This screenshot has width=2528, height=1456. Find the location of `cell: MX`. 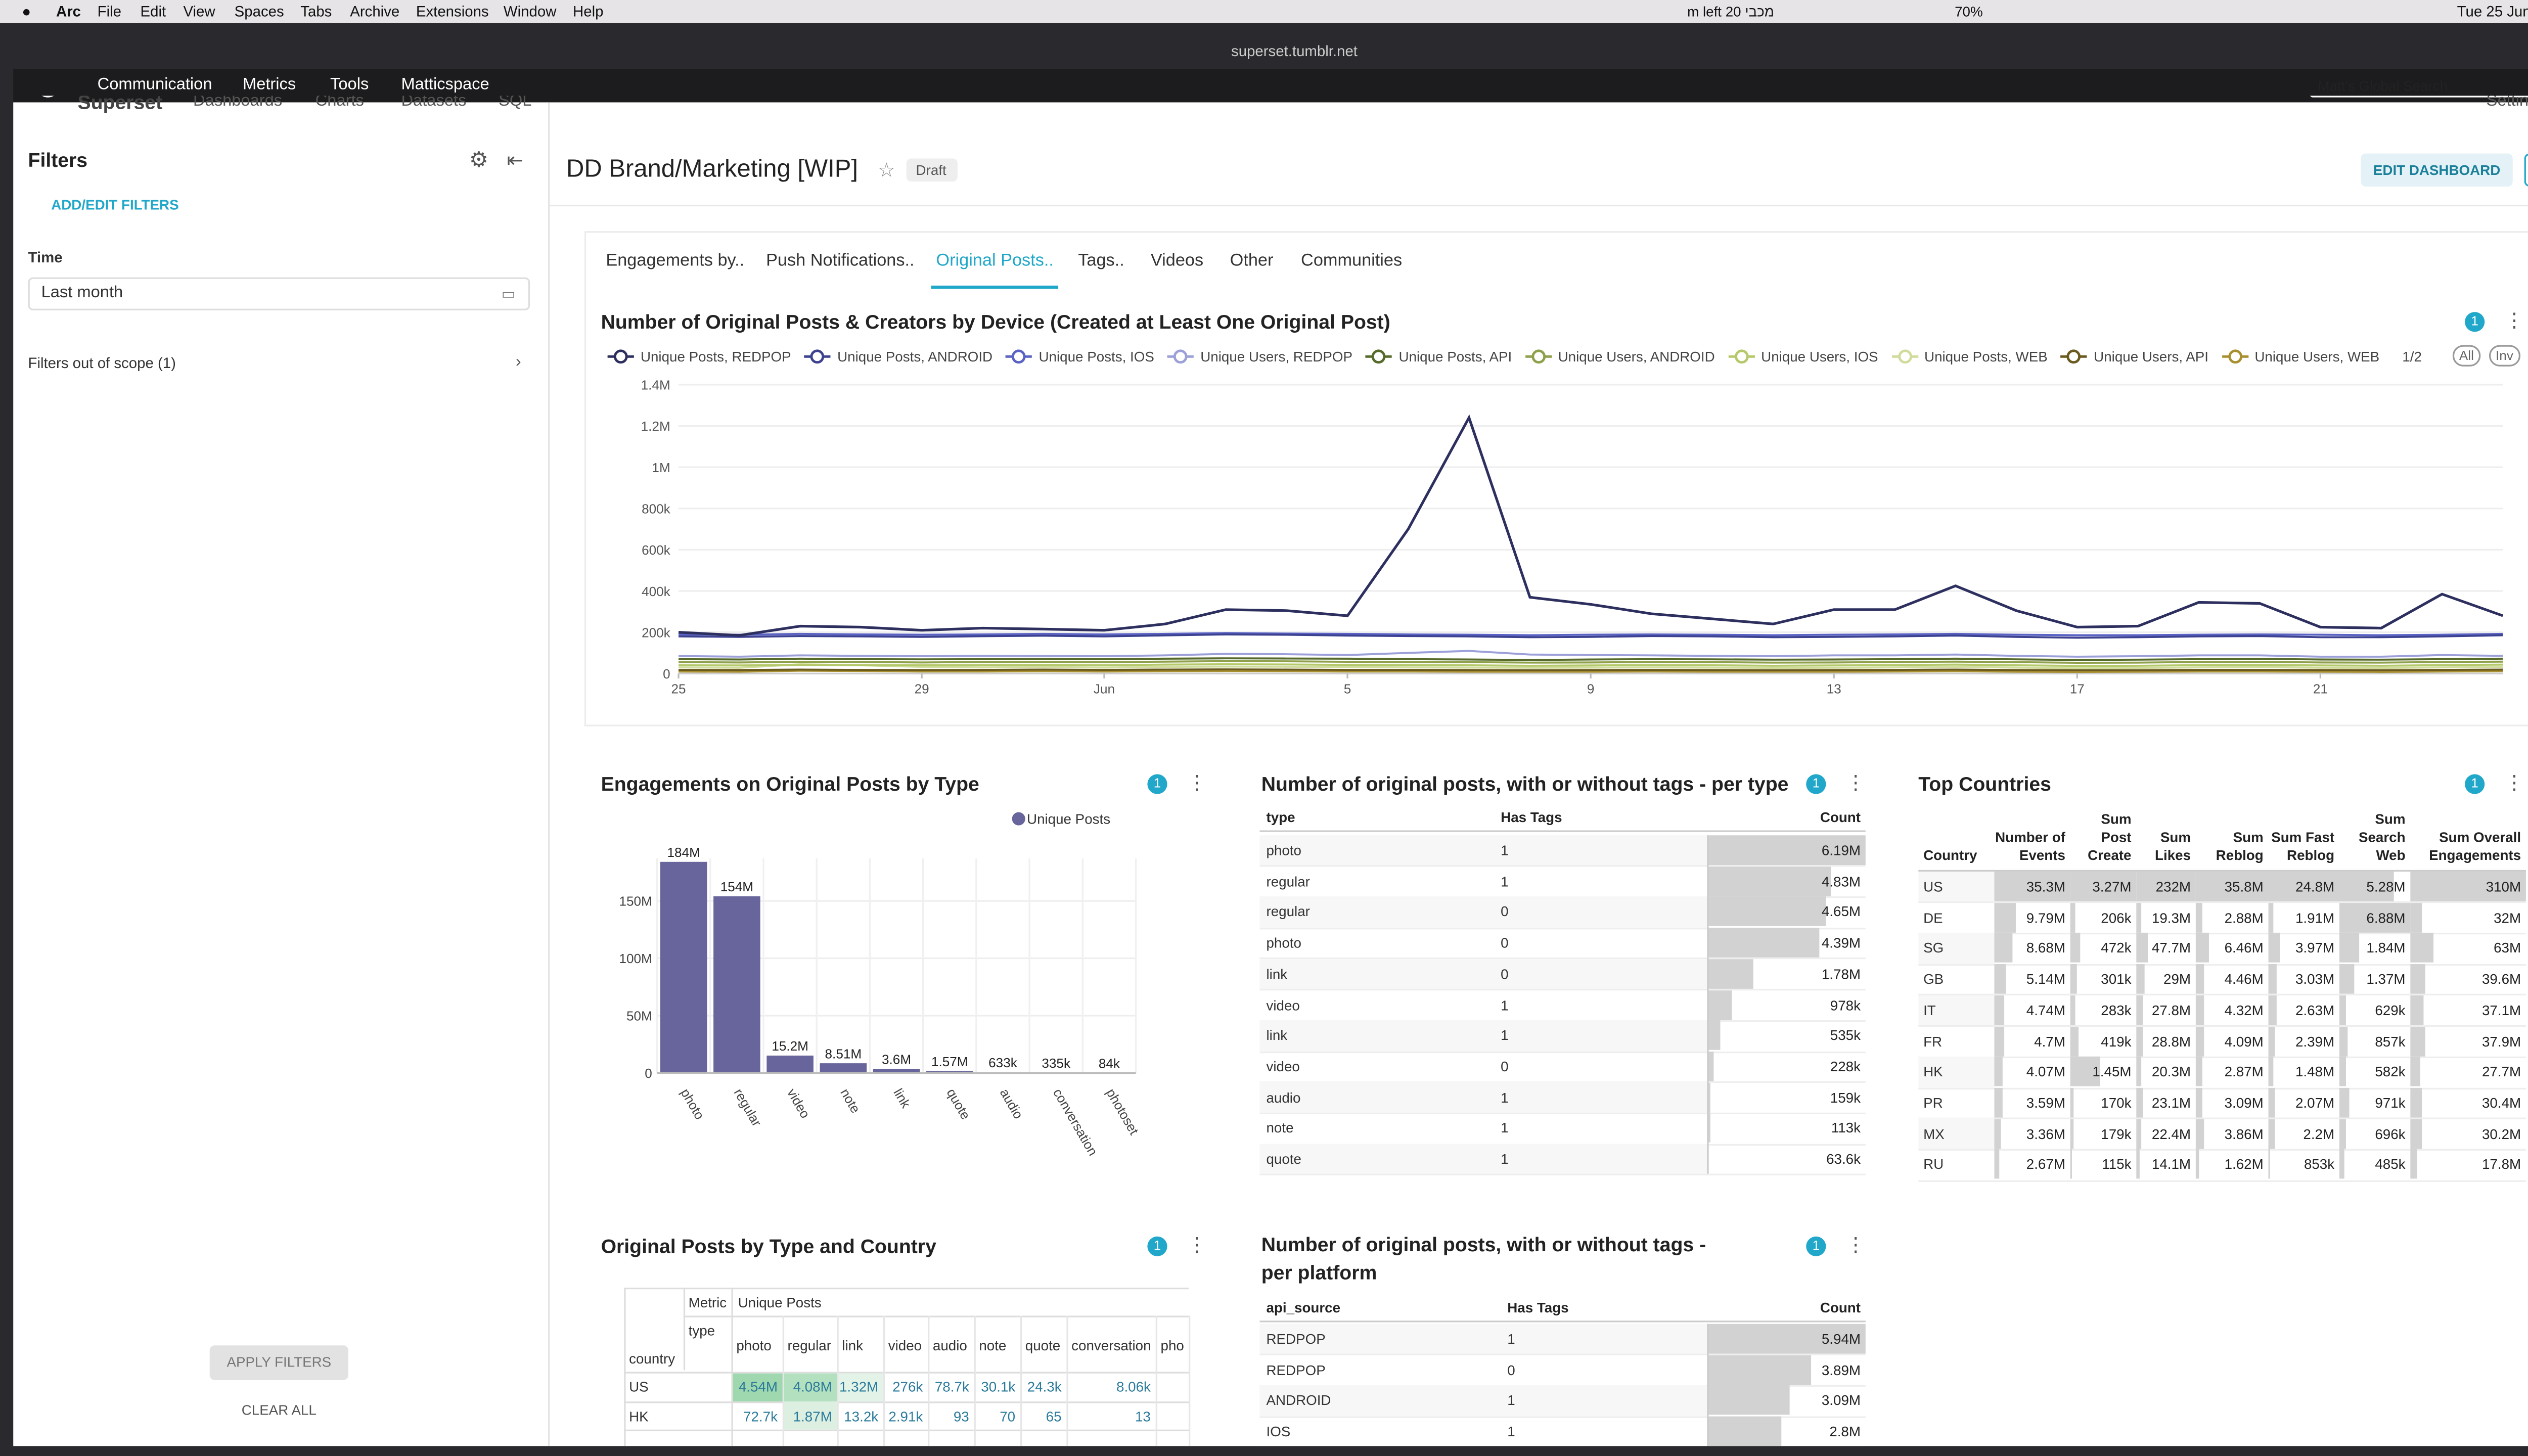

cell: MX is located at coordinates (1934, 1133).